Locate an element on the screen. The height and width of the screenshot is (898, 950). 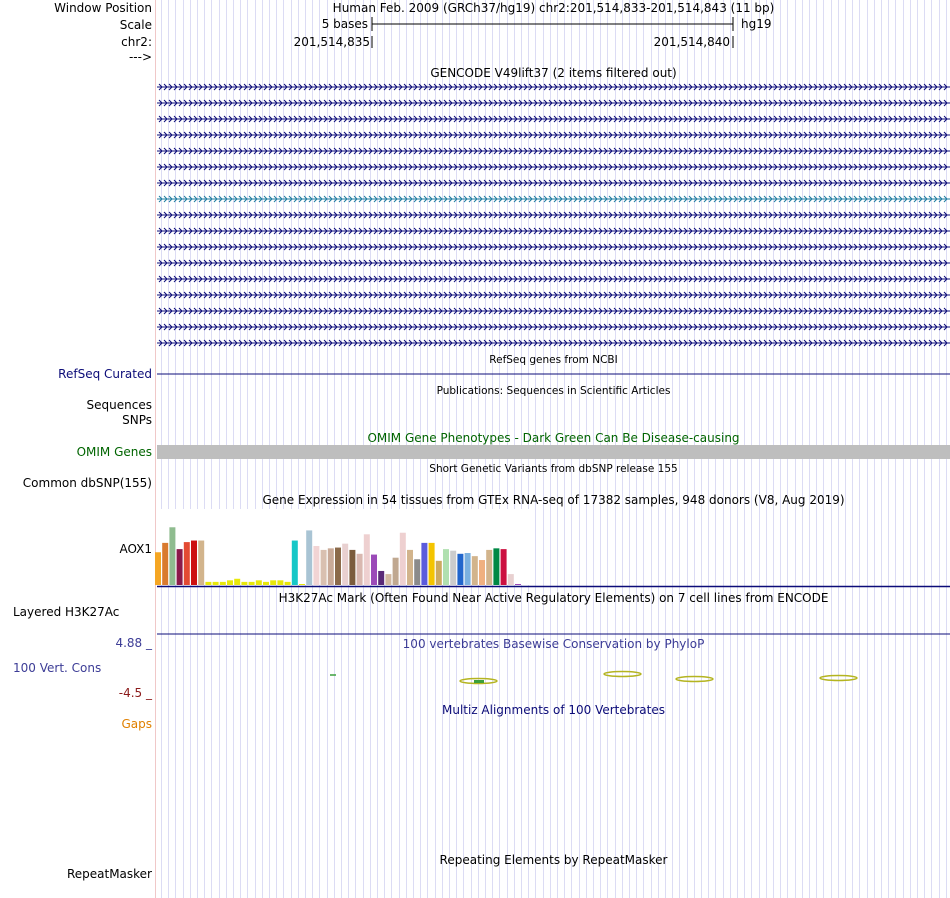
refseq-label: RefSeq Curated is located at coordinates (105, 374).